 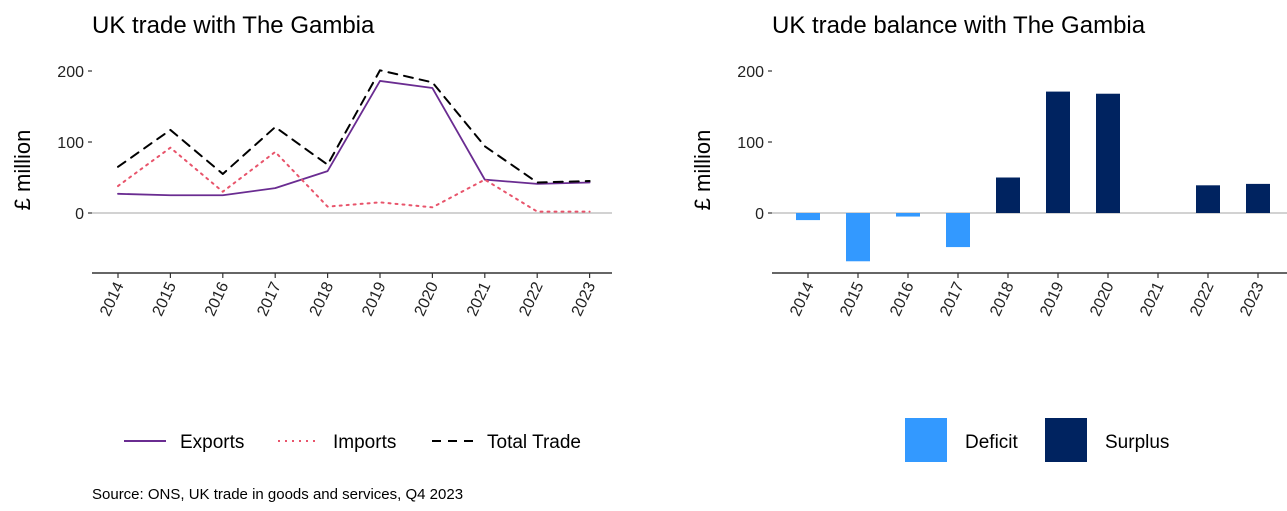 I want to click on legend-swatch-surplus, so click(x=1066, y=440).